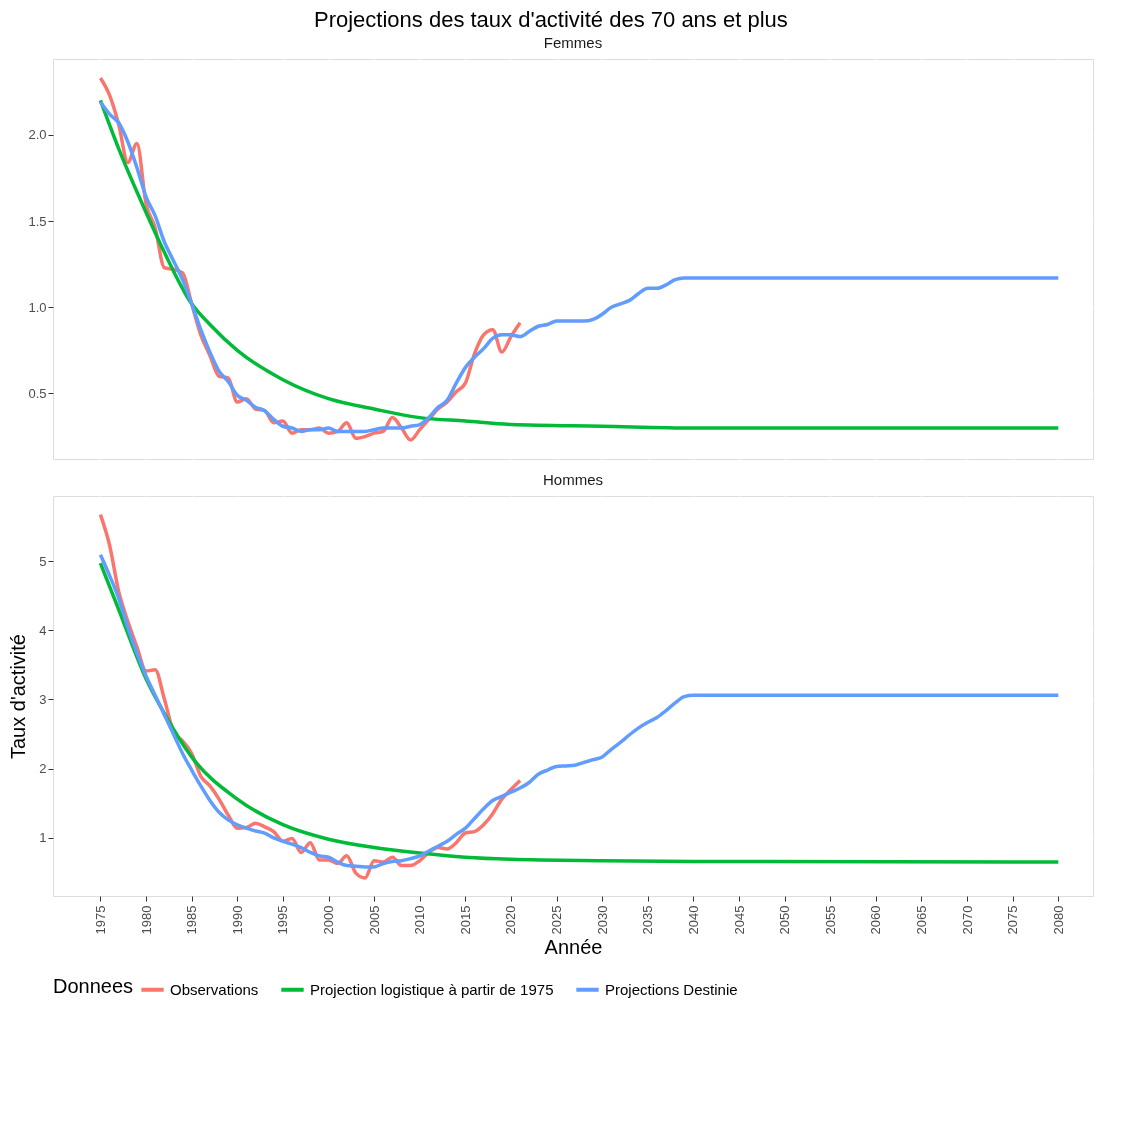 The image size is (1138, 1129). Describe the element at coordinates (1013, 920) in the screenshot. I see `x-tick-label: 2075` at that location.